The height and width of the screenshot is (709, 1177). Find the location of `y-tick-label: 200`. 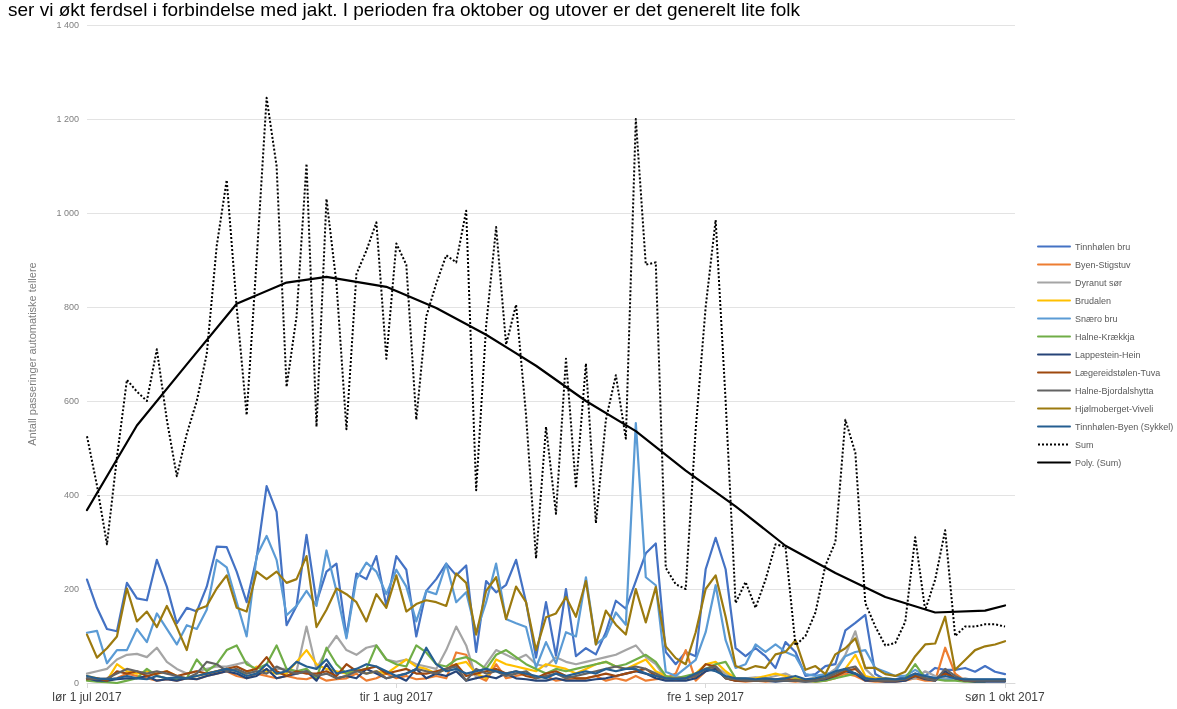

y-tick-label: 200 is located at coordinates (71, 589).